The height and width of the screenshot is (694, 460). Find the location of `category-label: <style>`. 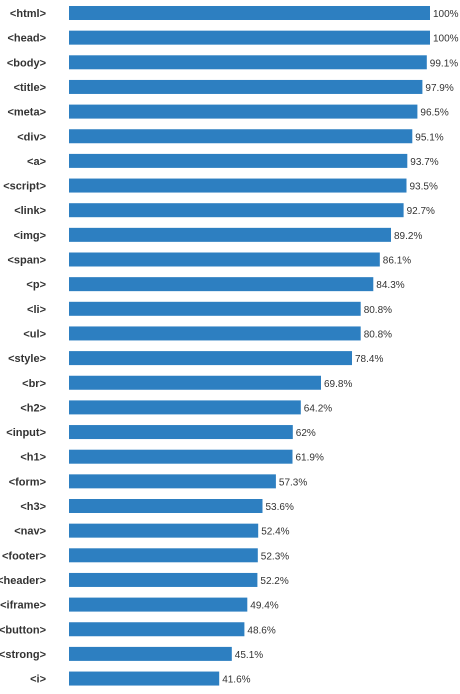

category-label: <style> is located at coordinates (27, 359).